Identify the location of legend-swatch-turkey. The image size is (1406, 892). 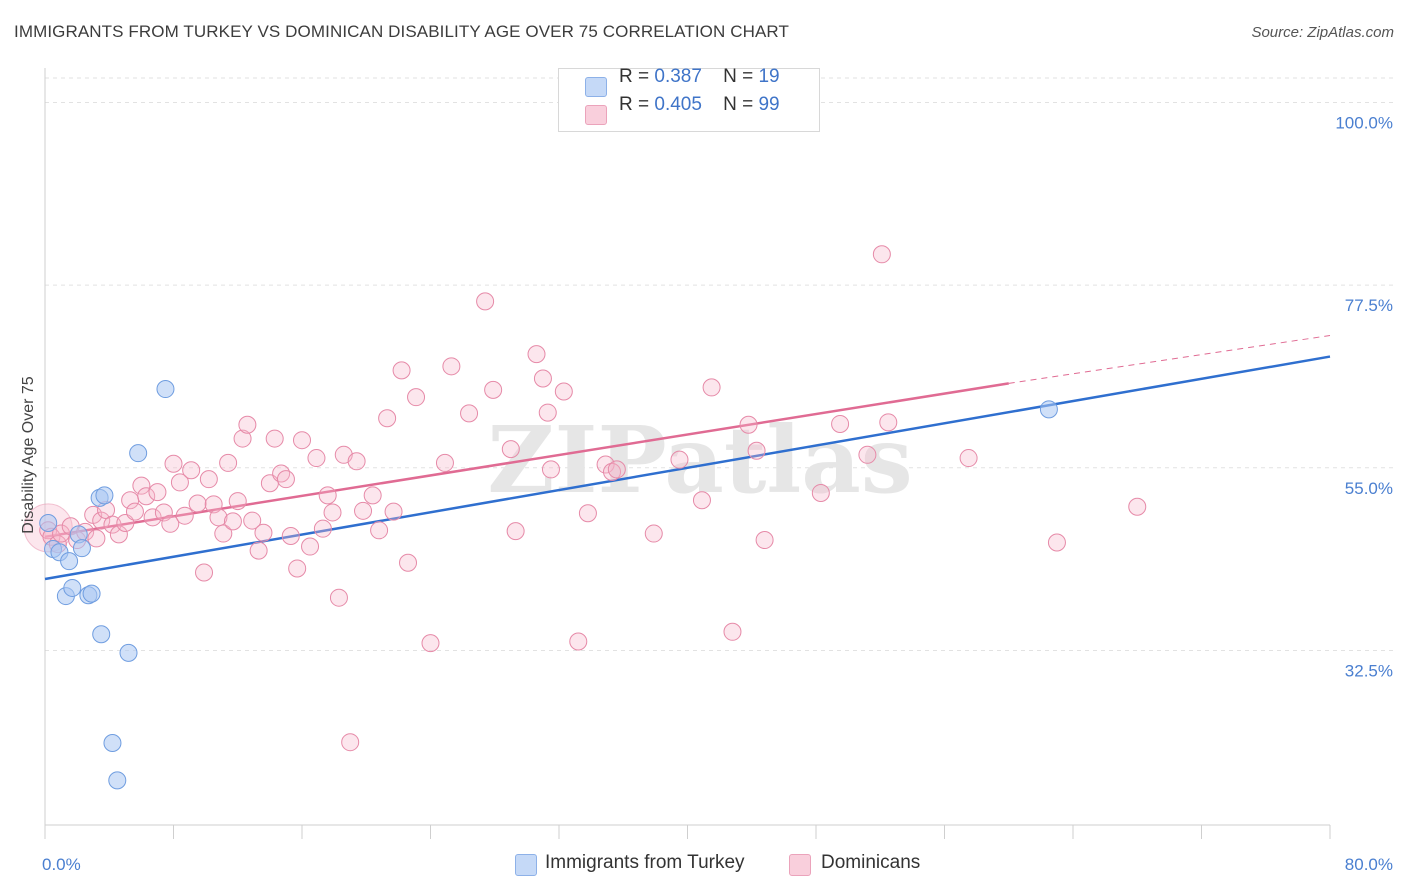
(596, 87).